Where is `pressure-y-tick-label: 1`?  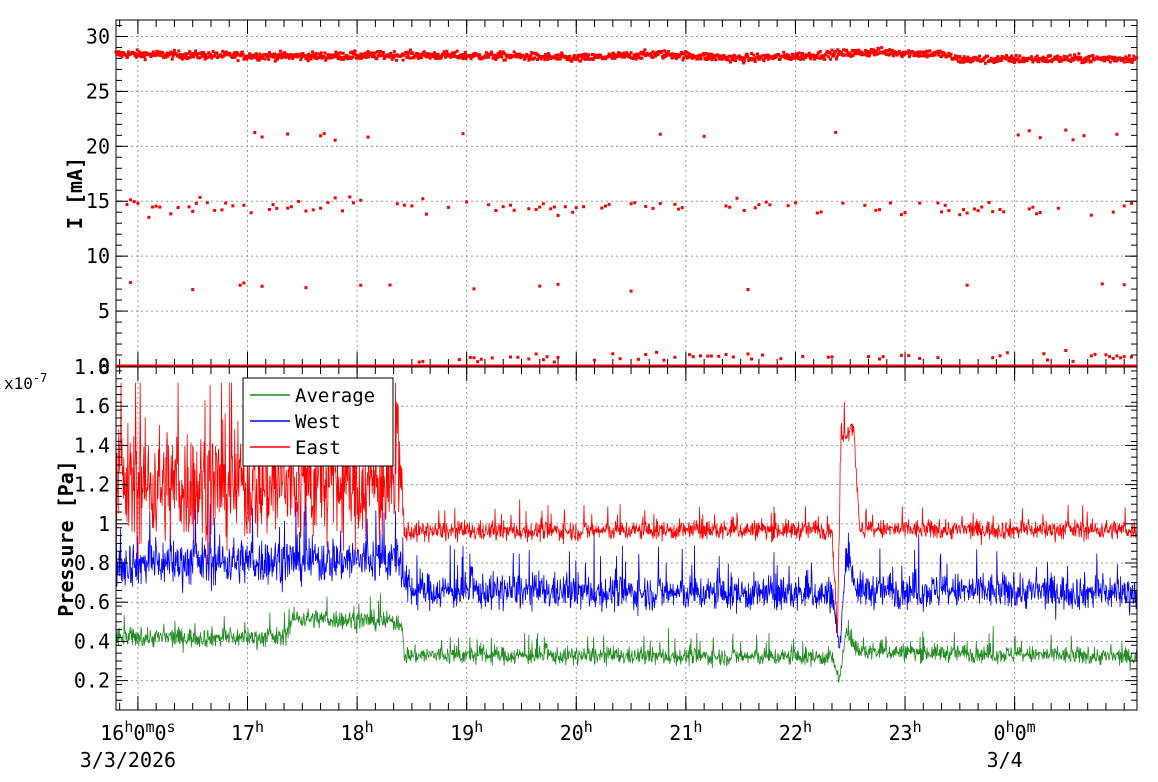 pressure-y-tick-label: 1 is located at coordinates (104, 524).